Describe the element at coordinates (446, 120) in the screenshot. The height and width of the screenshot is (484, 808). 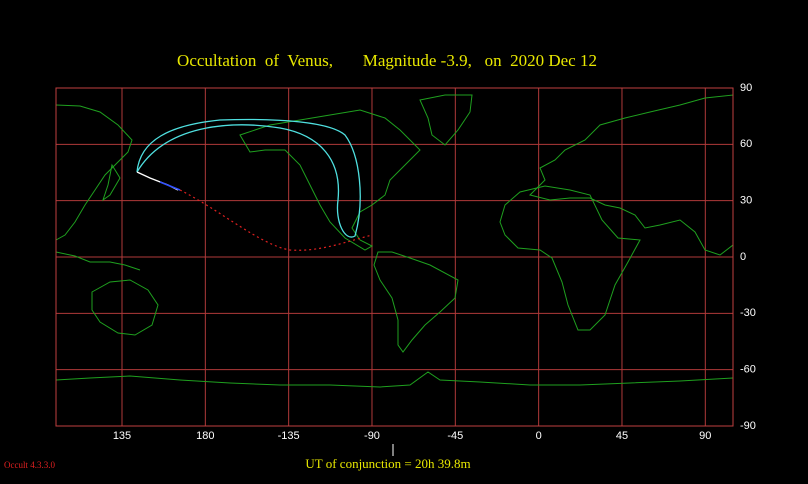
I see `greenland` at that location.